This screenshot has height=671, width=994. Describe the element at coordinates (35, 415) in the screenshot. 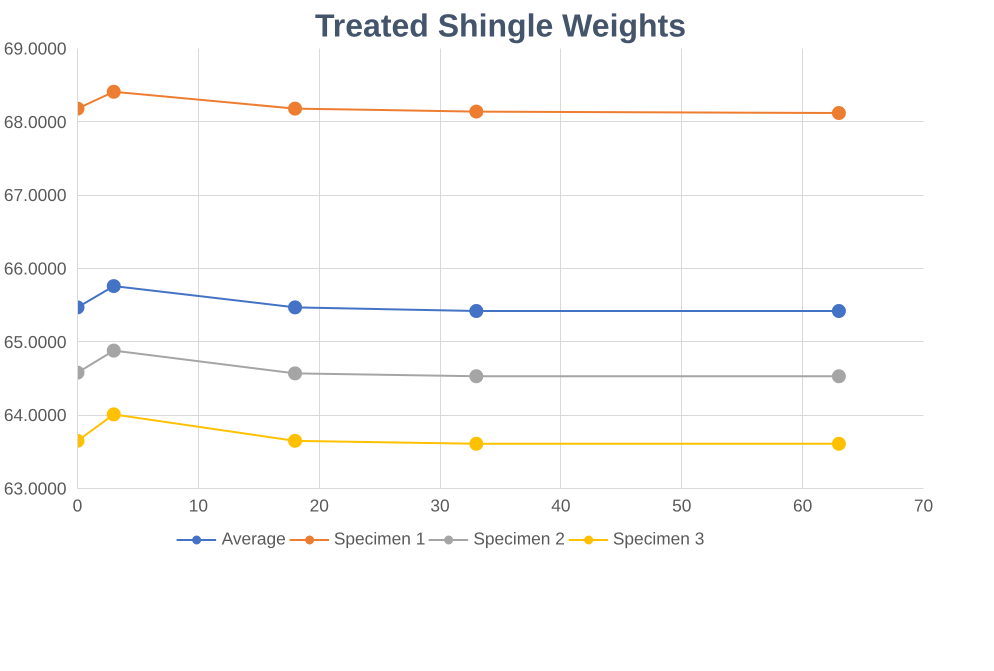

I see `y-tick-label: 64.0000` at that location.